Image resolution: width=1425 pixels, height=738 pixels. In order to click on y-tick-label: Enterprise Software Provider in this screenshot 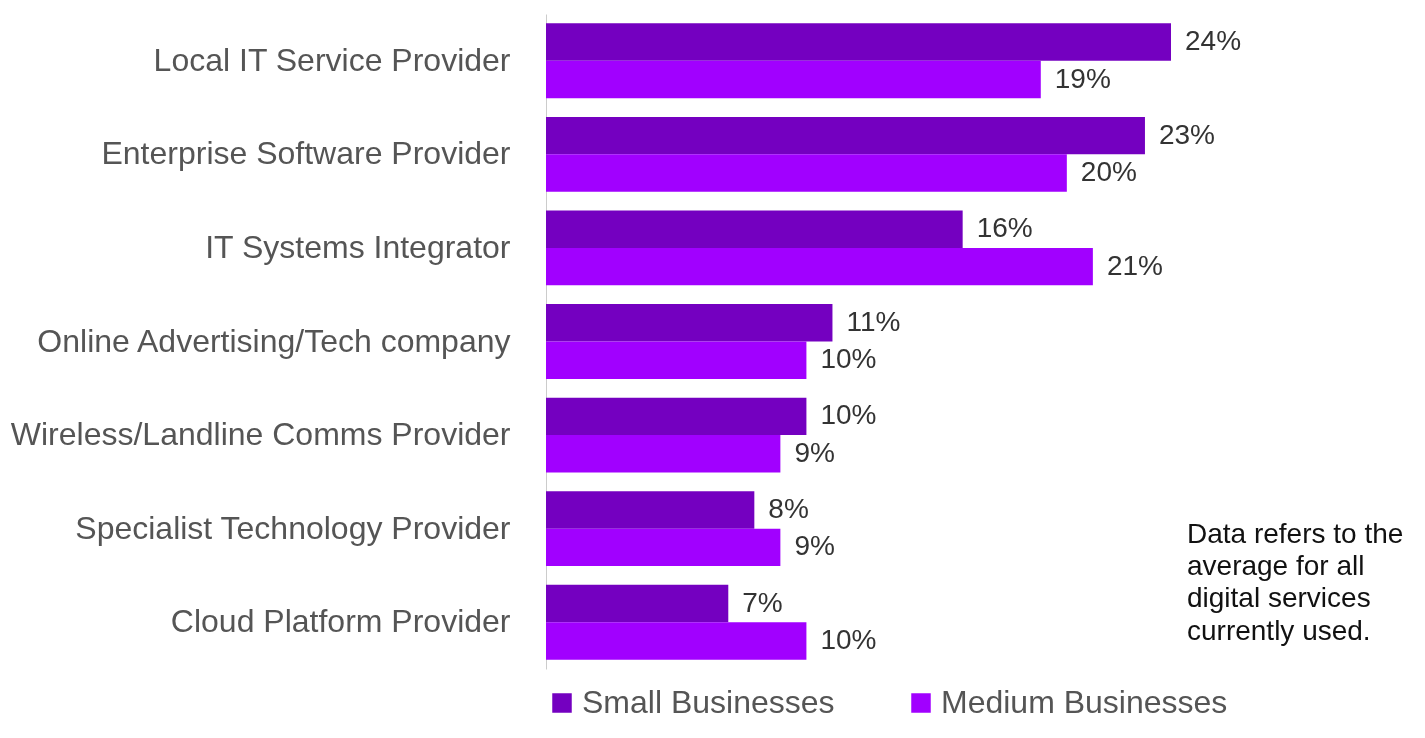, I will do `click(306, 153)`.